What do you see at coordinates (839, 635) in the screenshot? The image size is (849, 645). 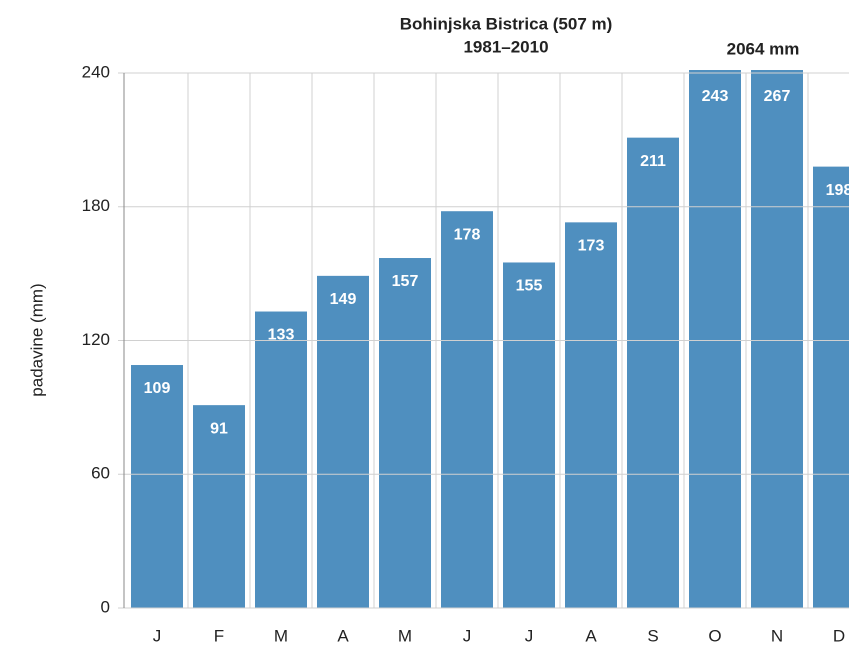 I see `x-tick-label: D` at bounding box center [839, 635].